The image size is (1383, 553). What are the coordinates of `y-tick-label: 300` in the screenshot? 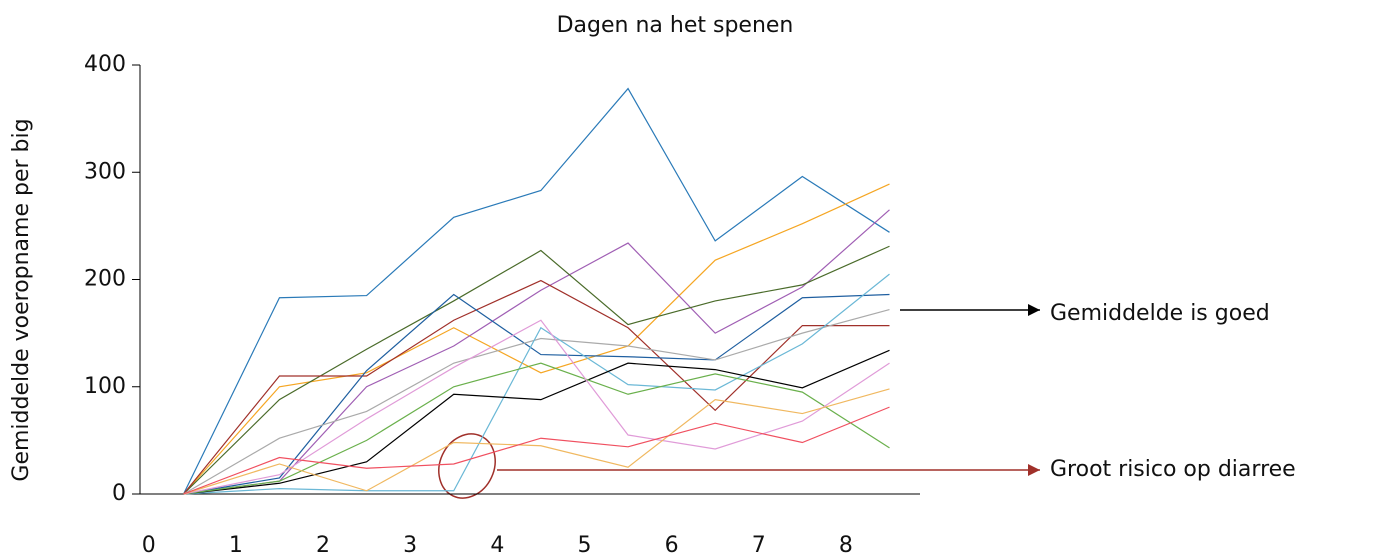 It's located at (105, 171).